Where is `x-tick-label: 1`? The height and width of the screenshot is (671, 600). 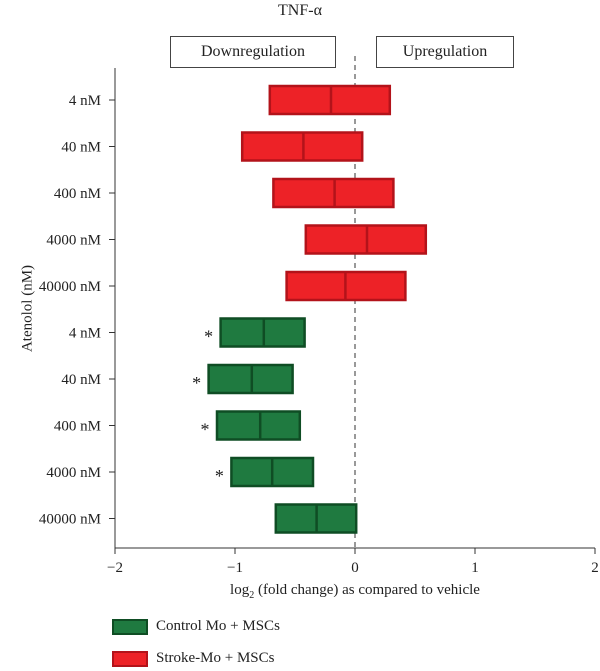 x-tick-label: 1 is located at coordinates (475, 568).